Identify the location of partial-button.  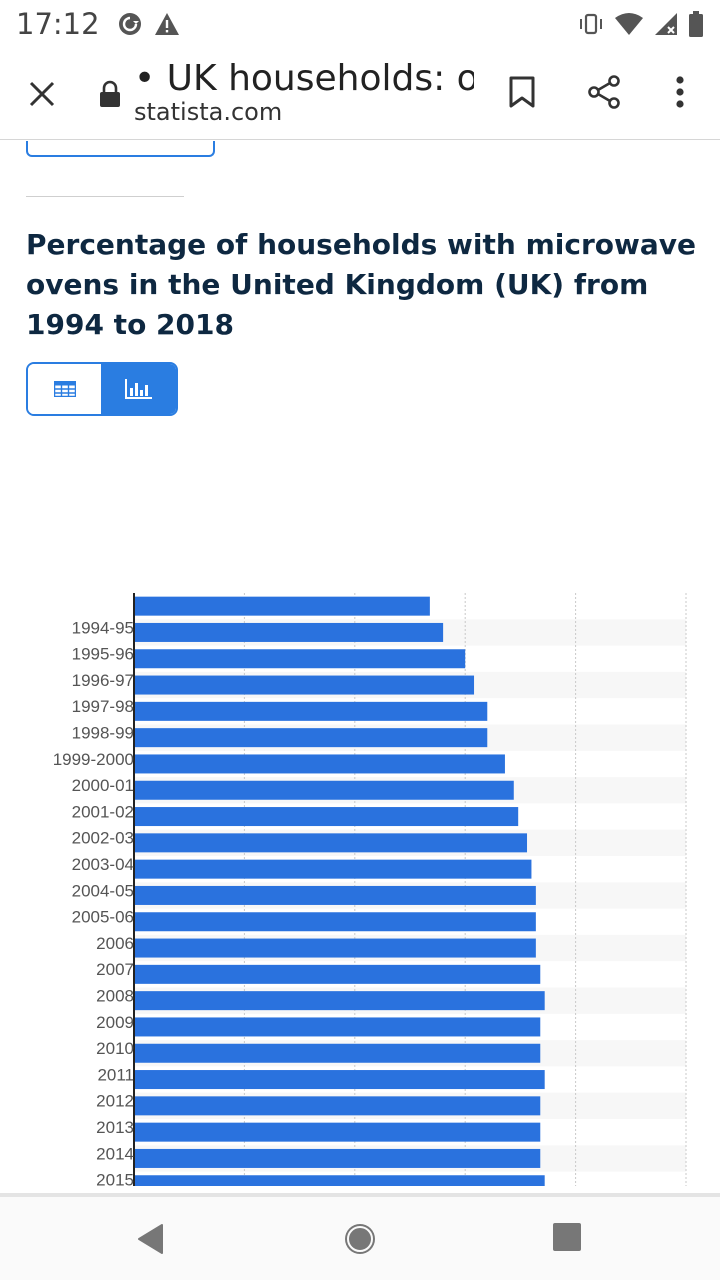
(120, 149).